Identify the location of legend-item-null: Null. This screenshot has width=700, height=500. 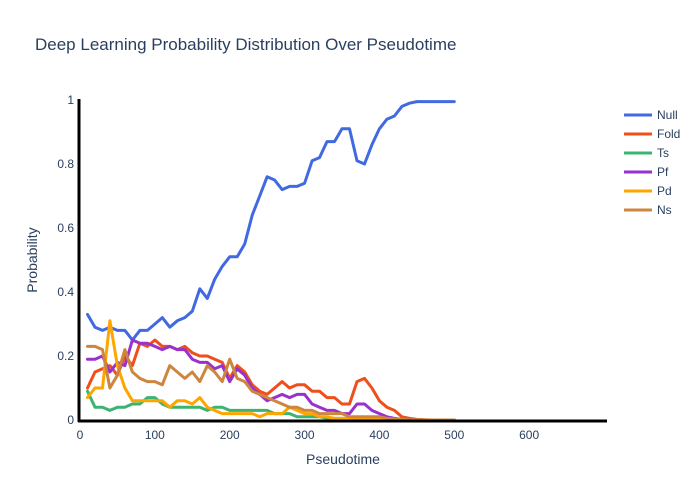
(651, 115).